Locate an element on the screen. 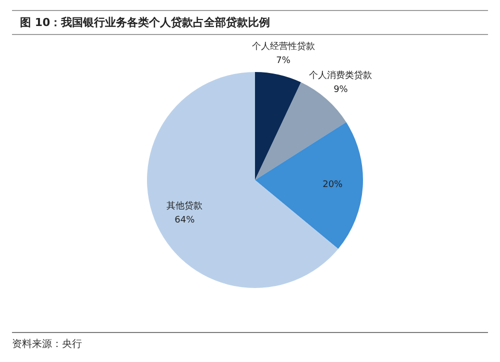  data-label: 9% is located at coordinates (341, 90).